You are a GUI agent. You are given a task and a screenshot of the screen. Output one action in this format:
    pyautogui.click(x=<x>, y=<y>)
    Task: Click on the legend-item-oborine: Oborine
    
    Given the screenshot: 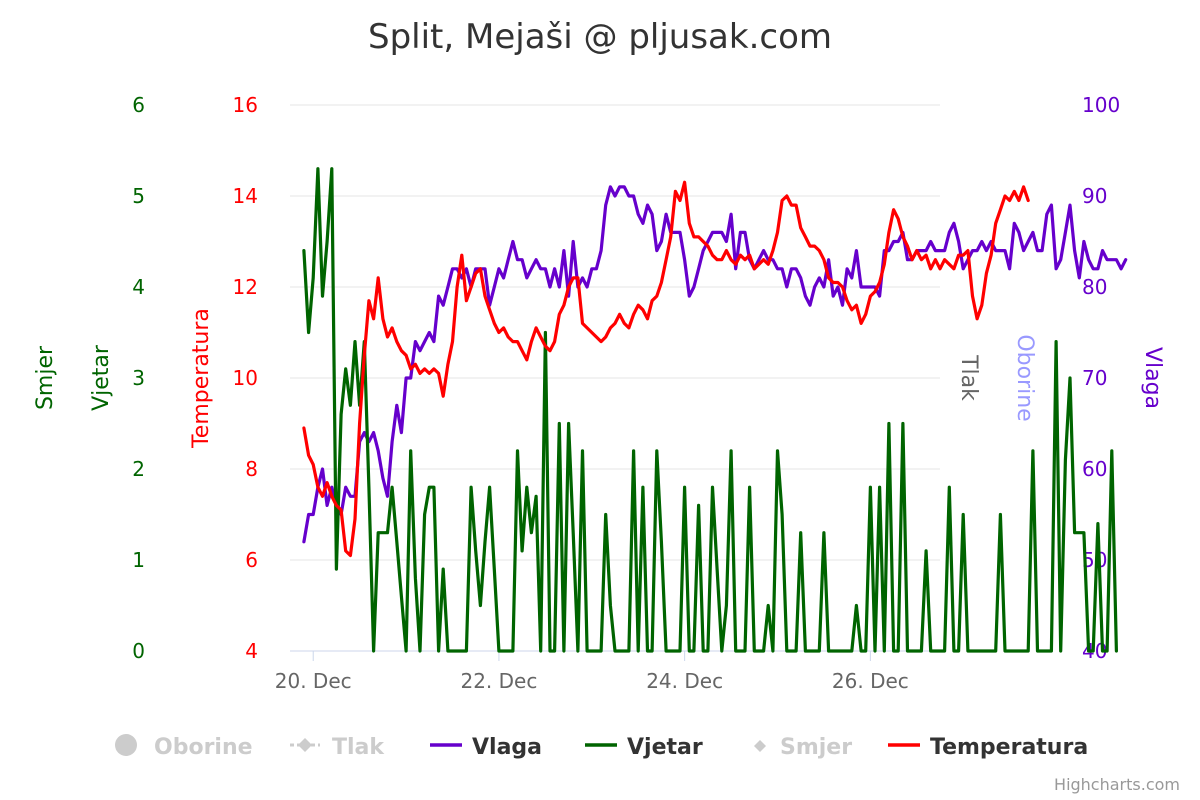 What is the action you would take?
    pyautogui.click(x=184, y=747)
    